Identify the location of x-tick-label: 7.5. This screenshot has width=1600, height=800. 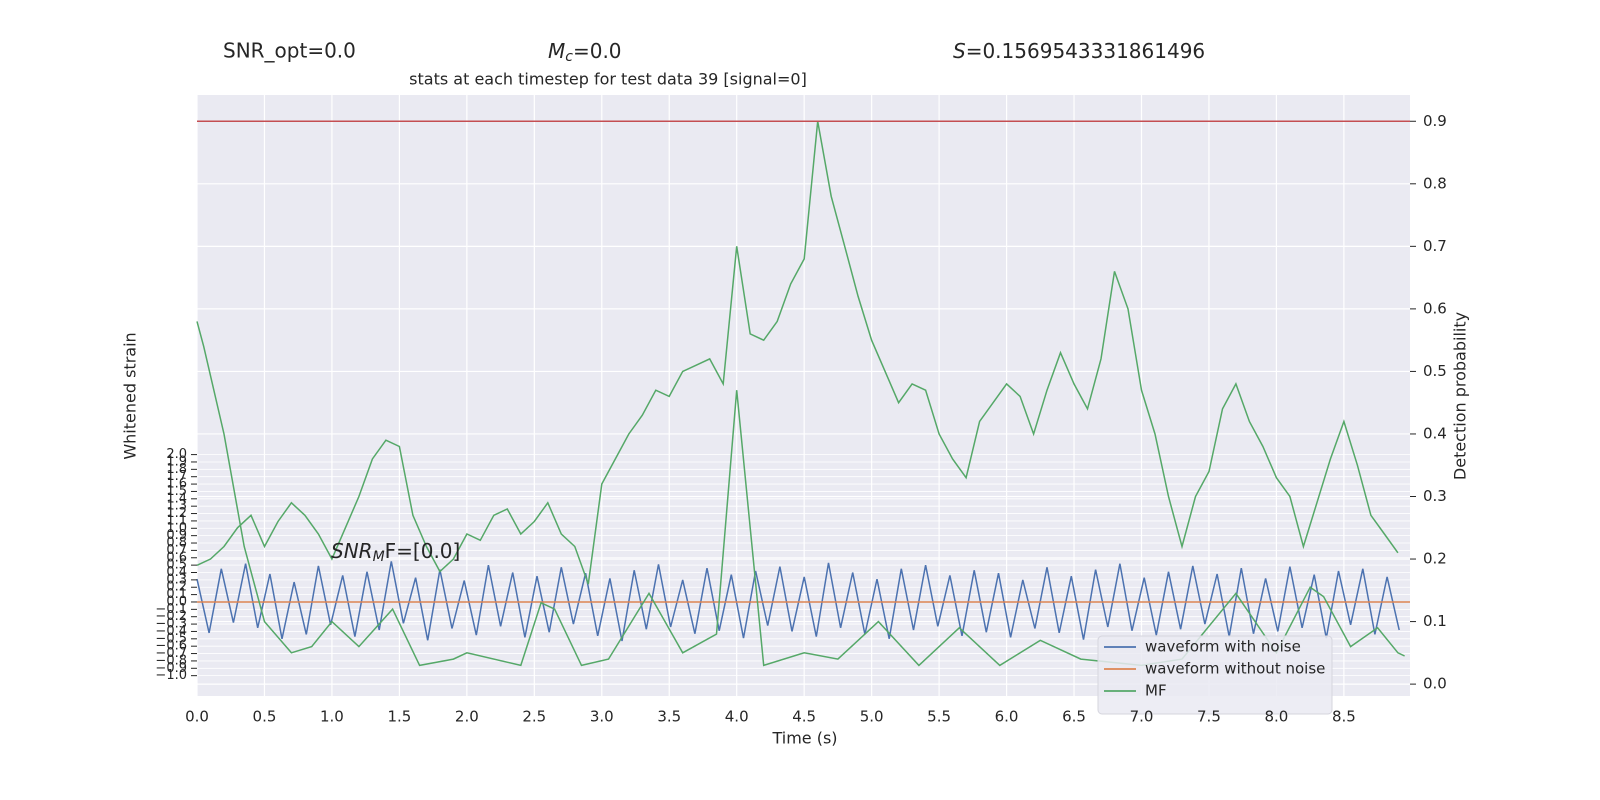
(1209, 717).